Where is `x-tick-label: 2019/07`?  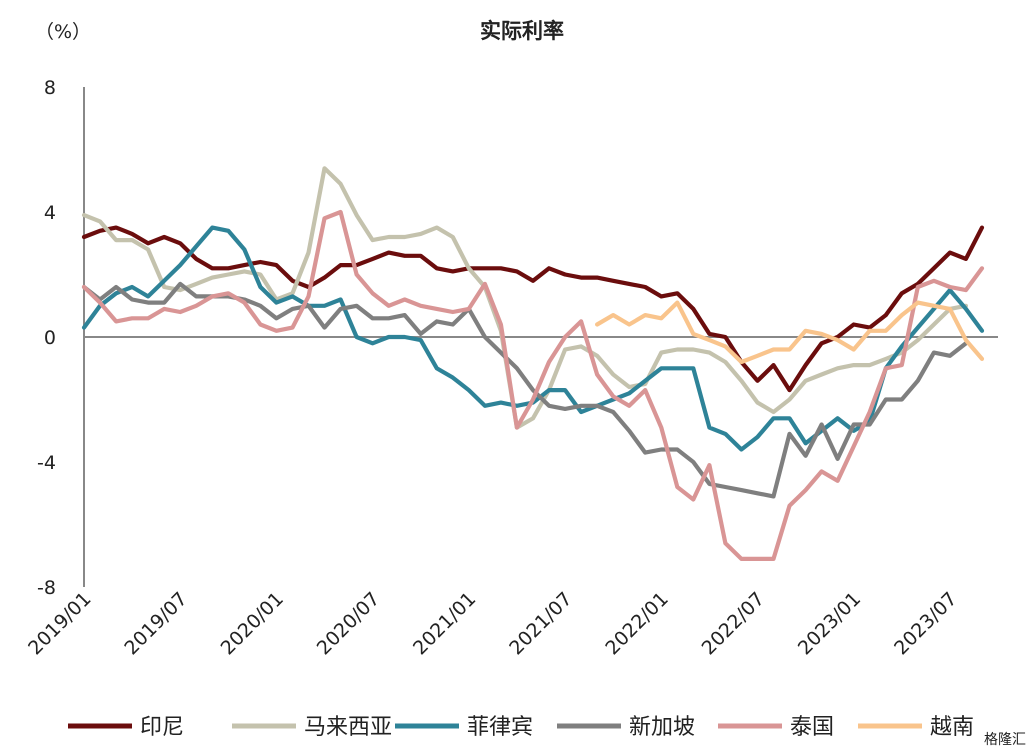 x-tick-label: 2019/07 is located at coordinates (155, 623).